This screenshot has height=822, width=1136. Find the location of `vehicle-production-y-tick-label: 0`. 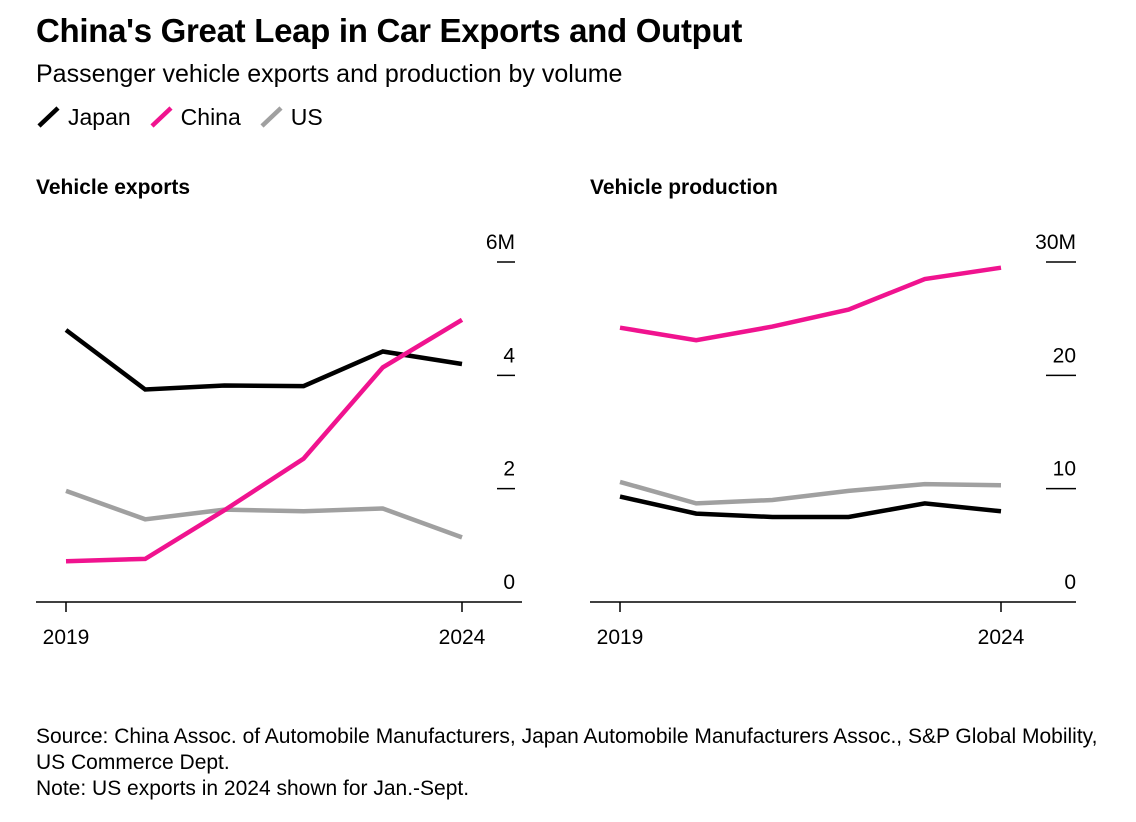

vehicle-production-y-tick-label: 0 is located at coordinates (1070, 582).